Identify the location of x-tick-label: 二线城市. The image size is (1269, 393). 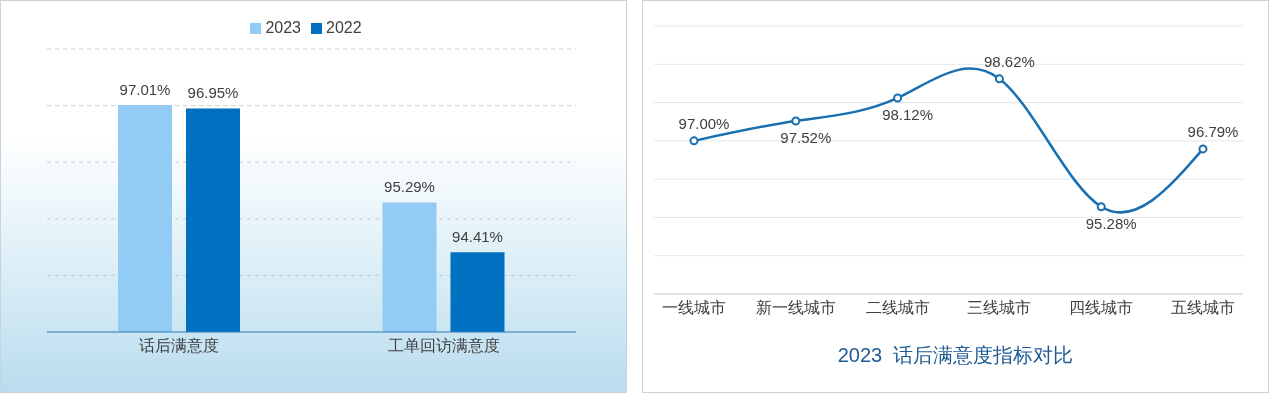
(897, 308).